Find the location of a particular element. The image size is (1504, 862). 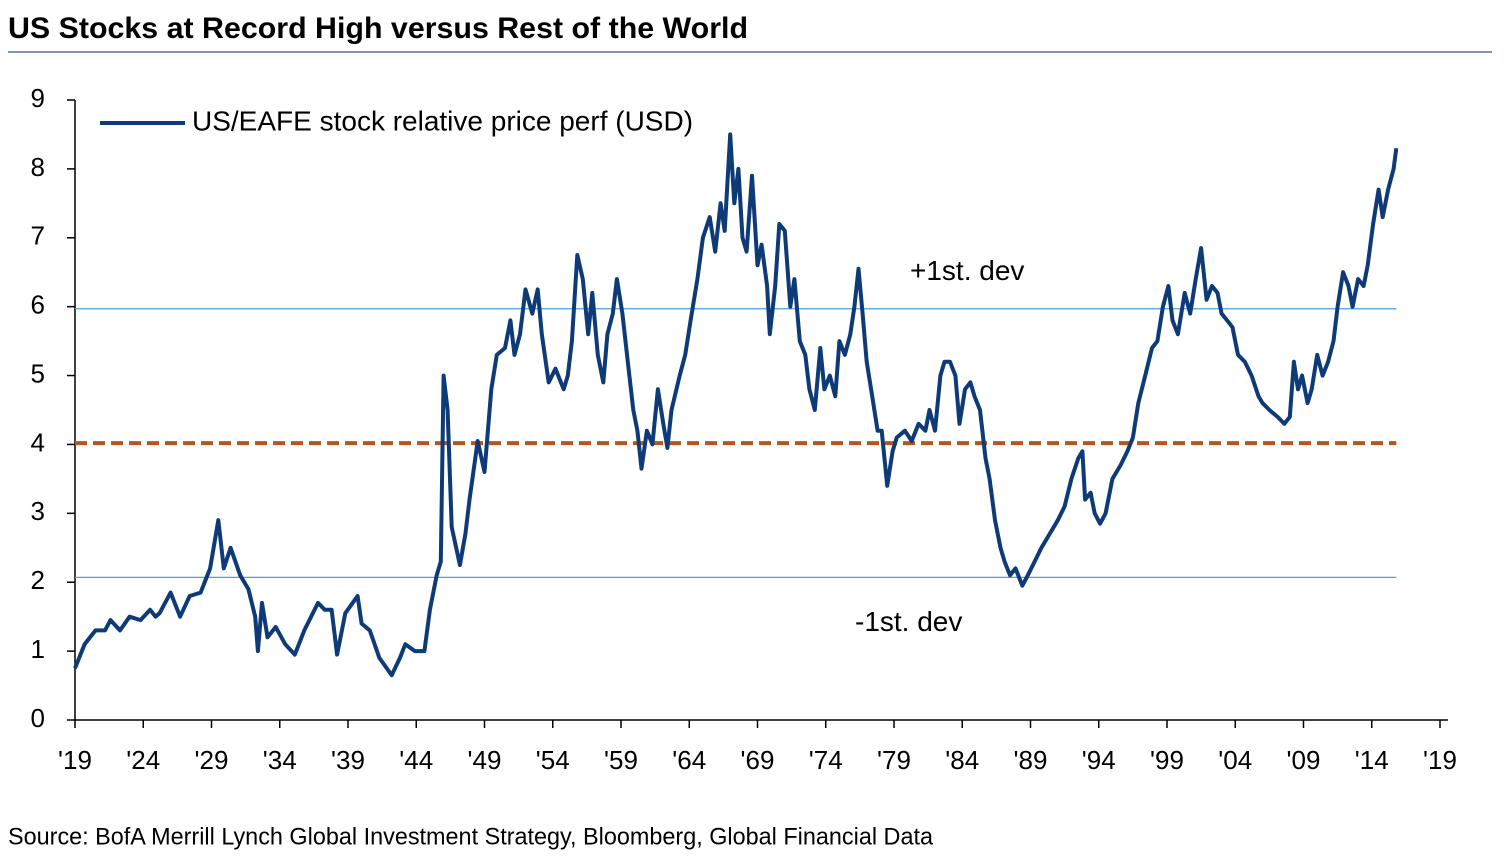

x-tick-label: '79 is located at coordinates (894, 760).